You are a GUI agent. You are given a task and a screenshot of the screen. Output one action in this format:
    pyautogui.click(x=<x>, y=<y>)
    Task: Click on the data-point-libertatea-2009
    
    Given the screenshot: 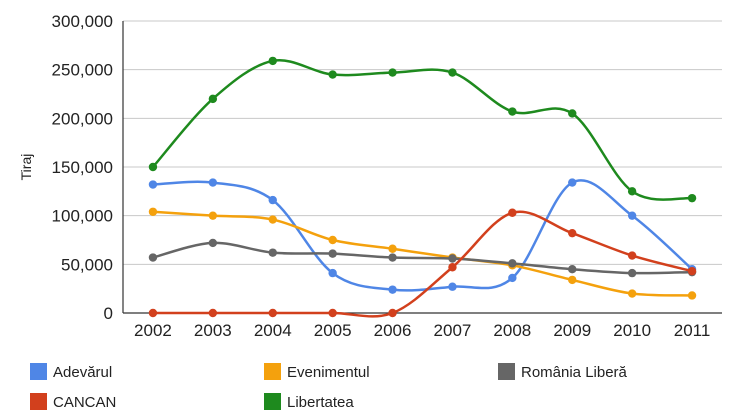 What is the action you would take?
    pyautogui.click(x=572, y=113)
    